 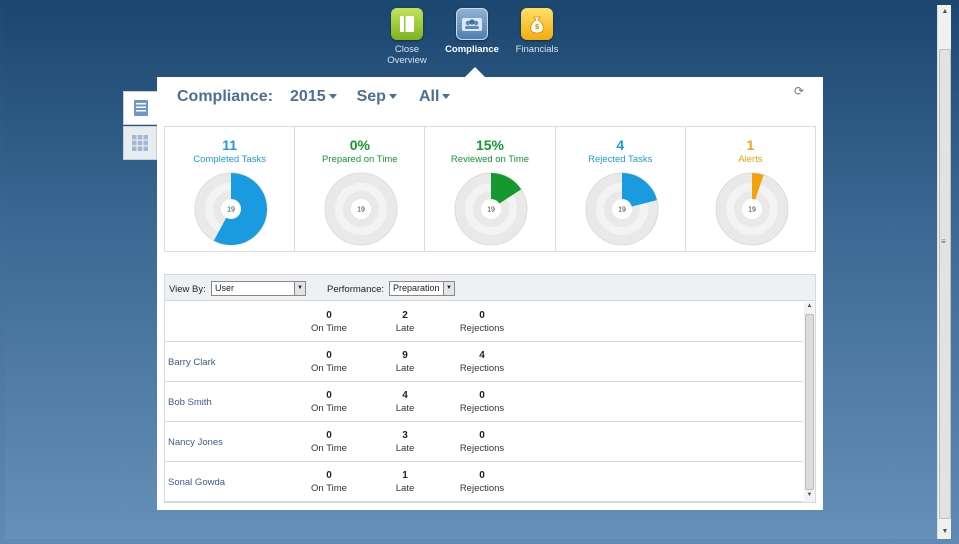 What do you see at coordinates (225, 96) in the screenshot?
I see `page-title: Compliance:` at bounding box center [225, 96].